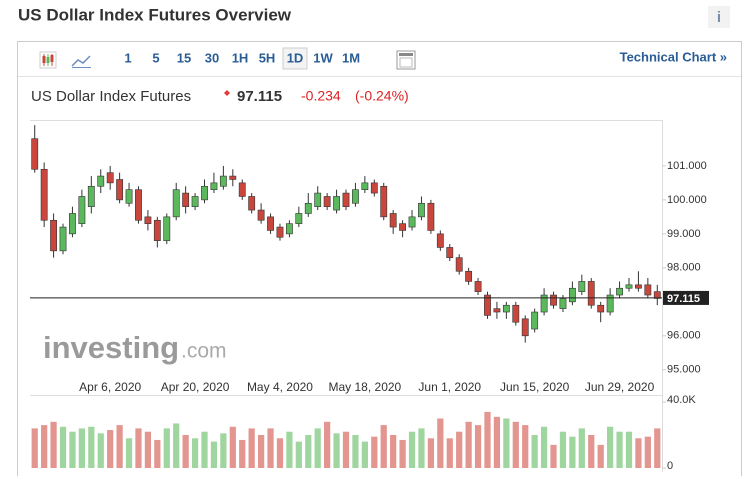 The height and width of the screenshot is (481, 748). Describe the element at coordinates (267, 57) in the screenshot. I see `interval-button: 5H` at that location.